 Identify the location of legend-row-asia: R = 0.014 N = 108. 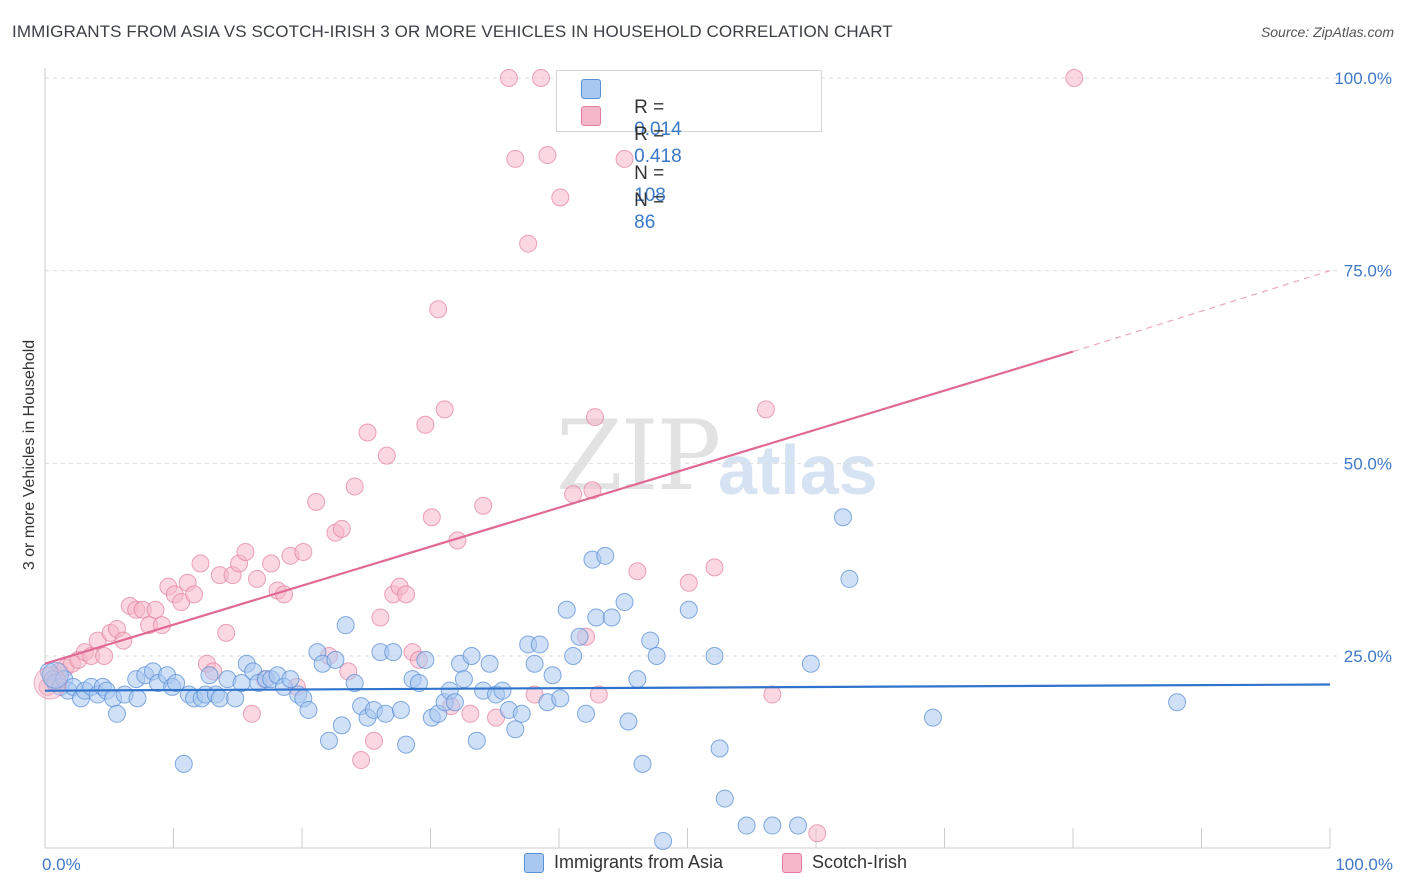
(647, 152).